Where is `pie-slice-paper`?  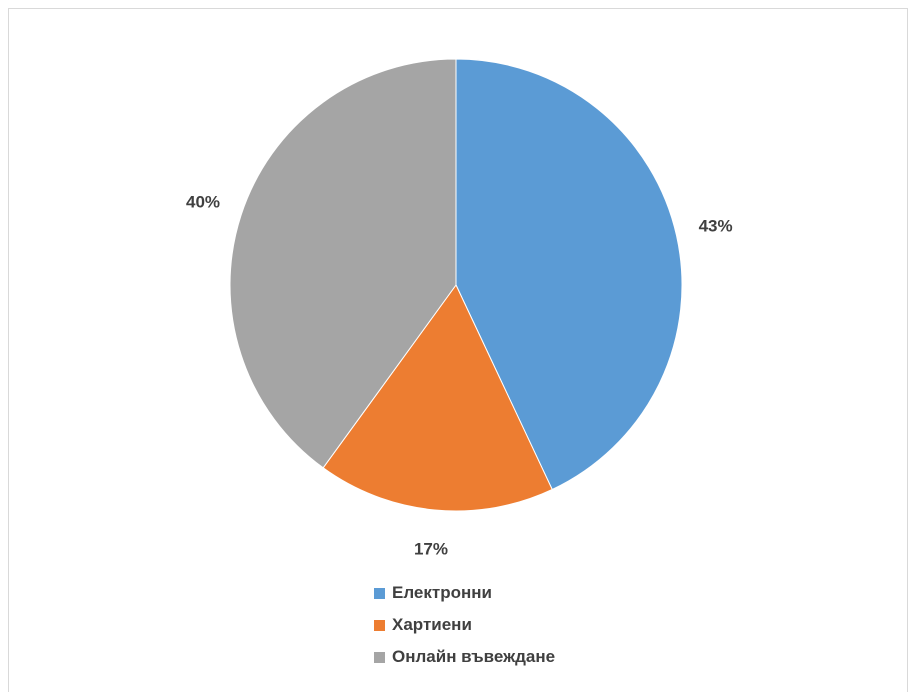
pie-slice-paper is located at coordinates (437, 398).